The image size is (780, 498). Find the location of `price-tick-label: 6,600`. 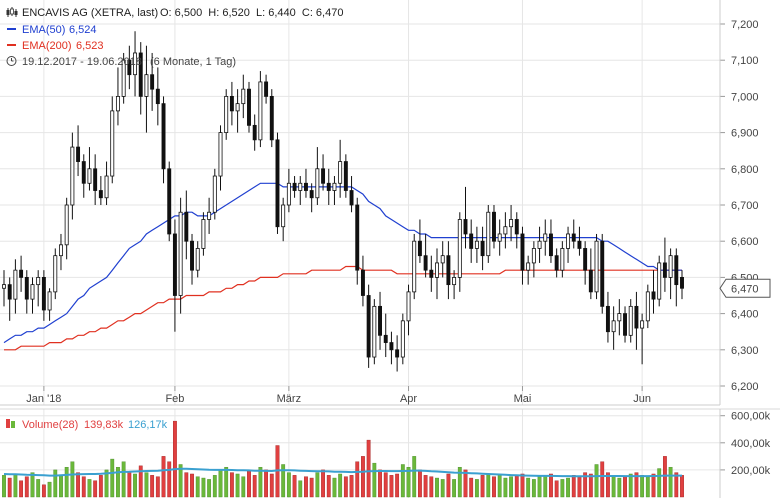

price-tick-label: 6,600 is located at coordinates (745, 242).